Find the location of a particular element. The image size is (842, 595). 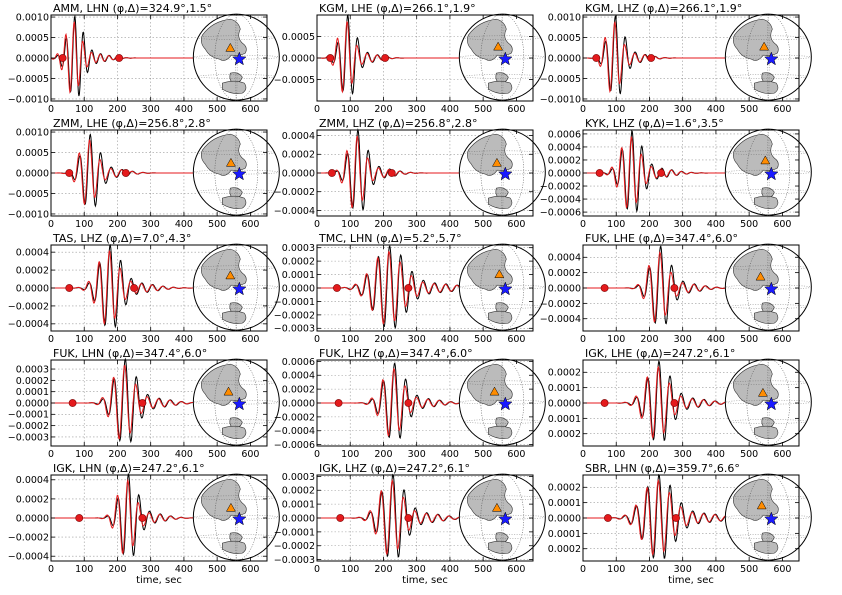

y-tick-label: −0.0004 is located at coordinates (294, 431).